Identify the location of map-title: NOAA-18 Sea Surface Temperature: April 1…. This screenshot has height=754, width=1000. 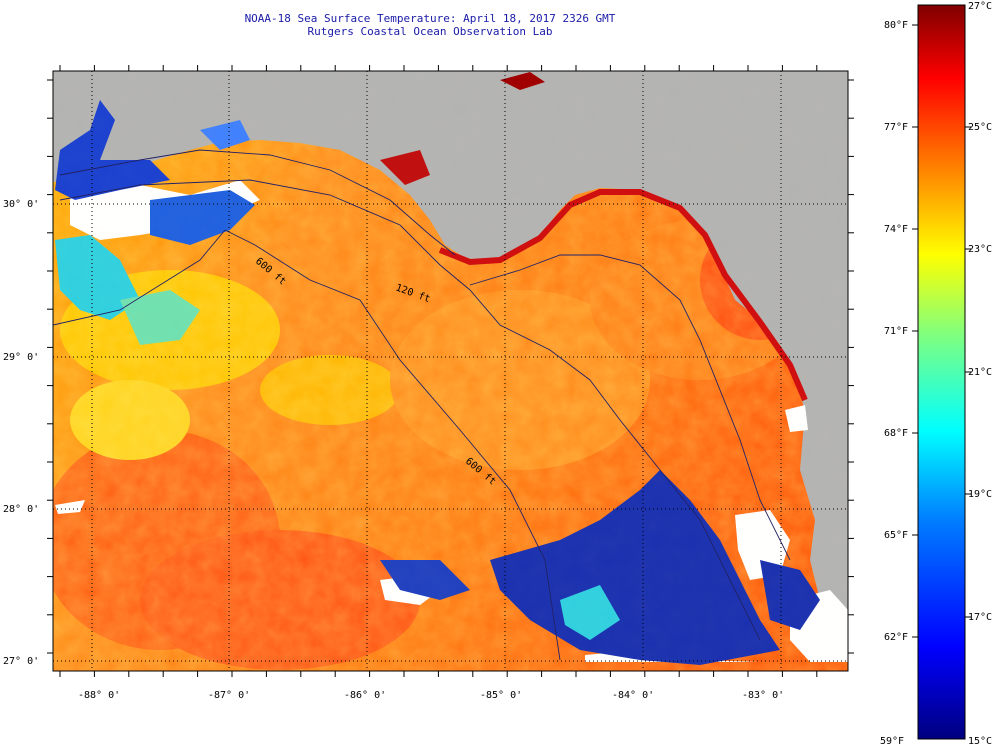
(430, 18).